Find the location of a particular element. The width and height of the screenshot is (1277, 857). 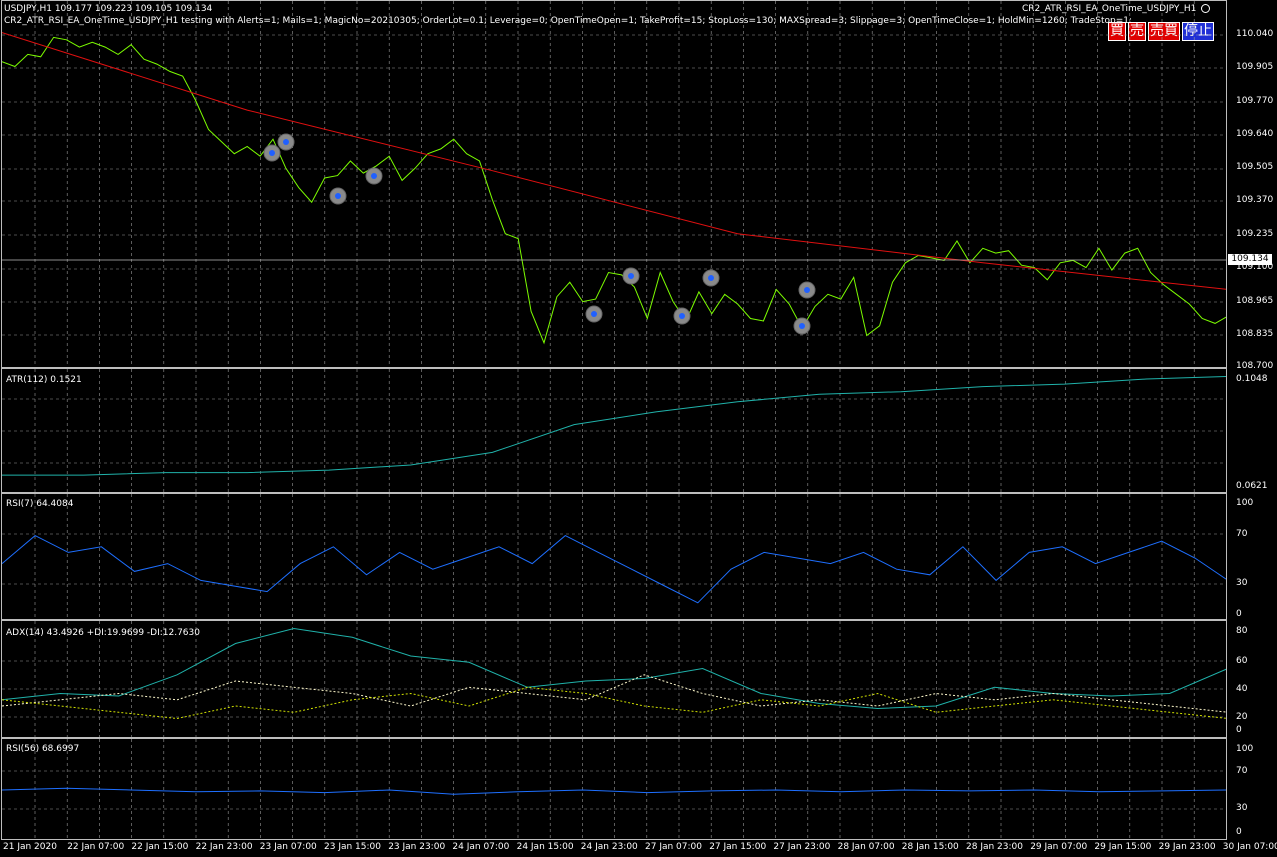

rsi56-line is located at coordinates (614, 791).